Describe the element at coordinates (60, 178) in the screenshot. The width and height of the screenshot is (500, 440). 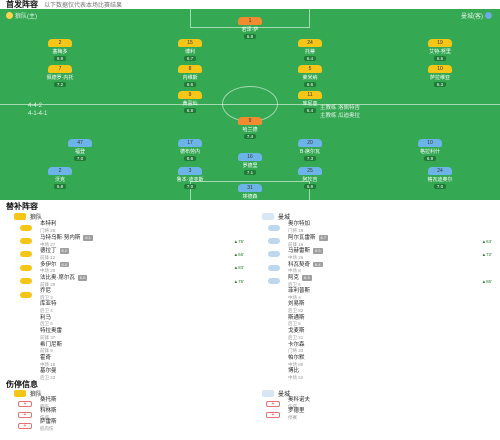
I see `away-player: 2 沃克 6.8` at that location.